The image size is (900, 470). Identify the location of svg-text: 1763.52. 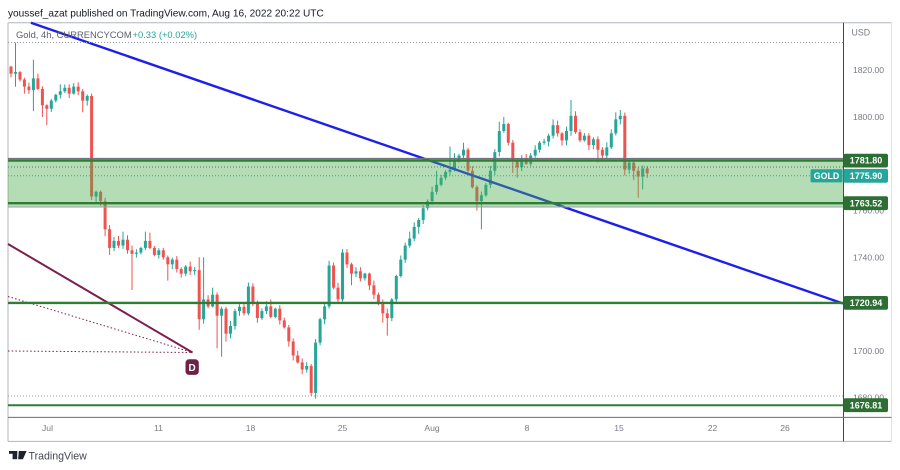
(866, 203).